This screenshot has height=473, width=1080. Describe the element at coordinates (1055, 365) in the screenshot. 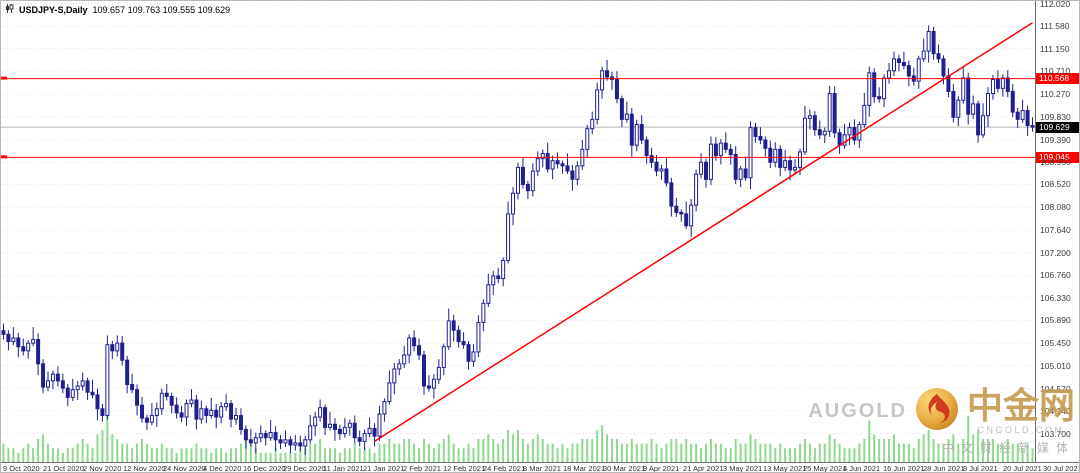

I see `price-tick-label: 105.010` at that location.